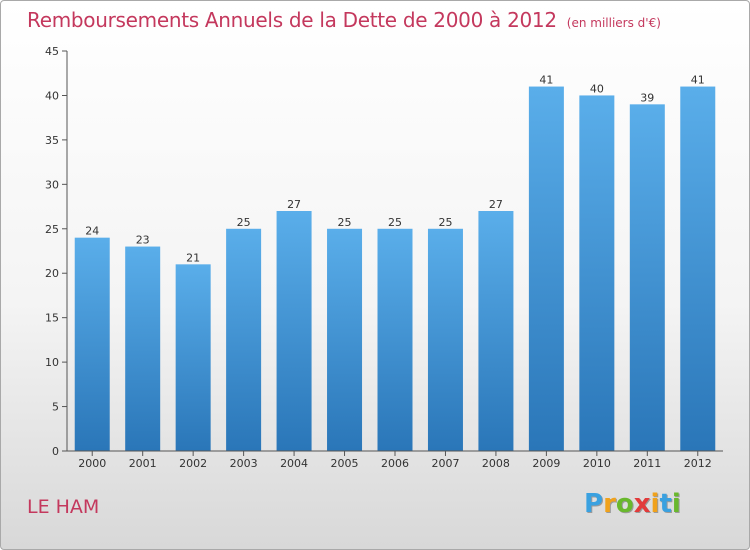 The image size is (750, 550). What do you see at coordinates (395, 222) in the screenshot?
I see `value-label-2006: 25` at bounding box center [395, 222].